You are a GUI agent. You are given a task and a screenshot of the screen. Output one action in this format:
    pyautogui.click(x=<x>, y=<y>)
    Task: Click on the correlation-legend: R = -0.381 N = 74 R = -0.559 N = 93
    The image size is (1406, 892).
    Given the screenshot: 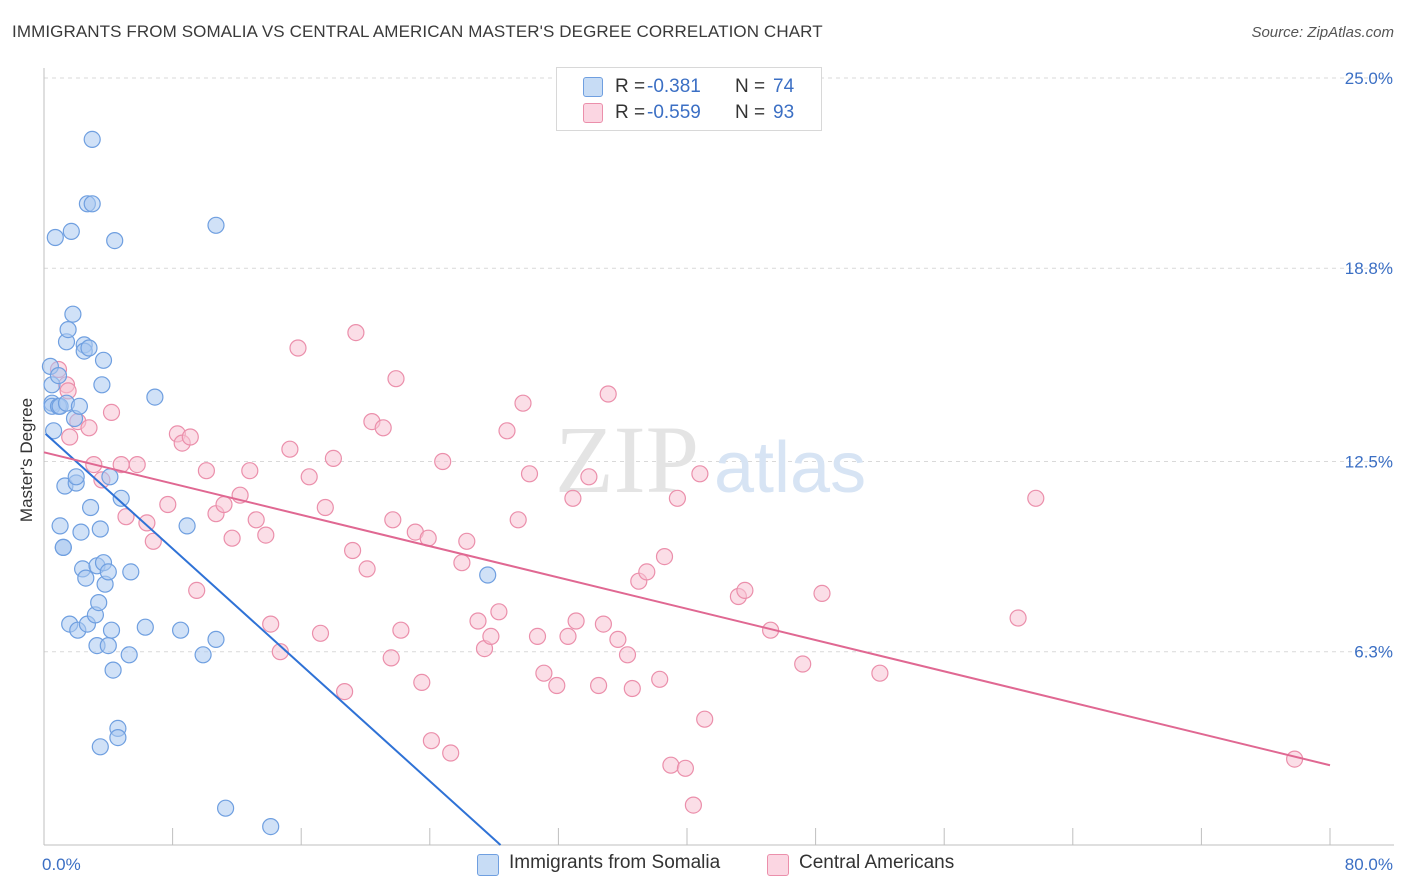 What is the action you would take?
    pyautogui.click(x=689, y=99)
    